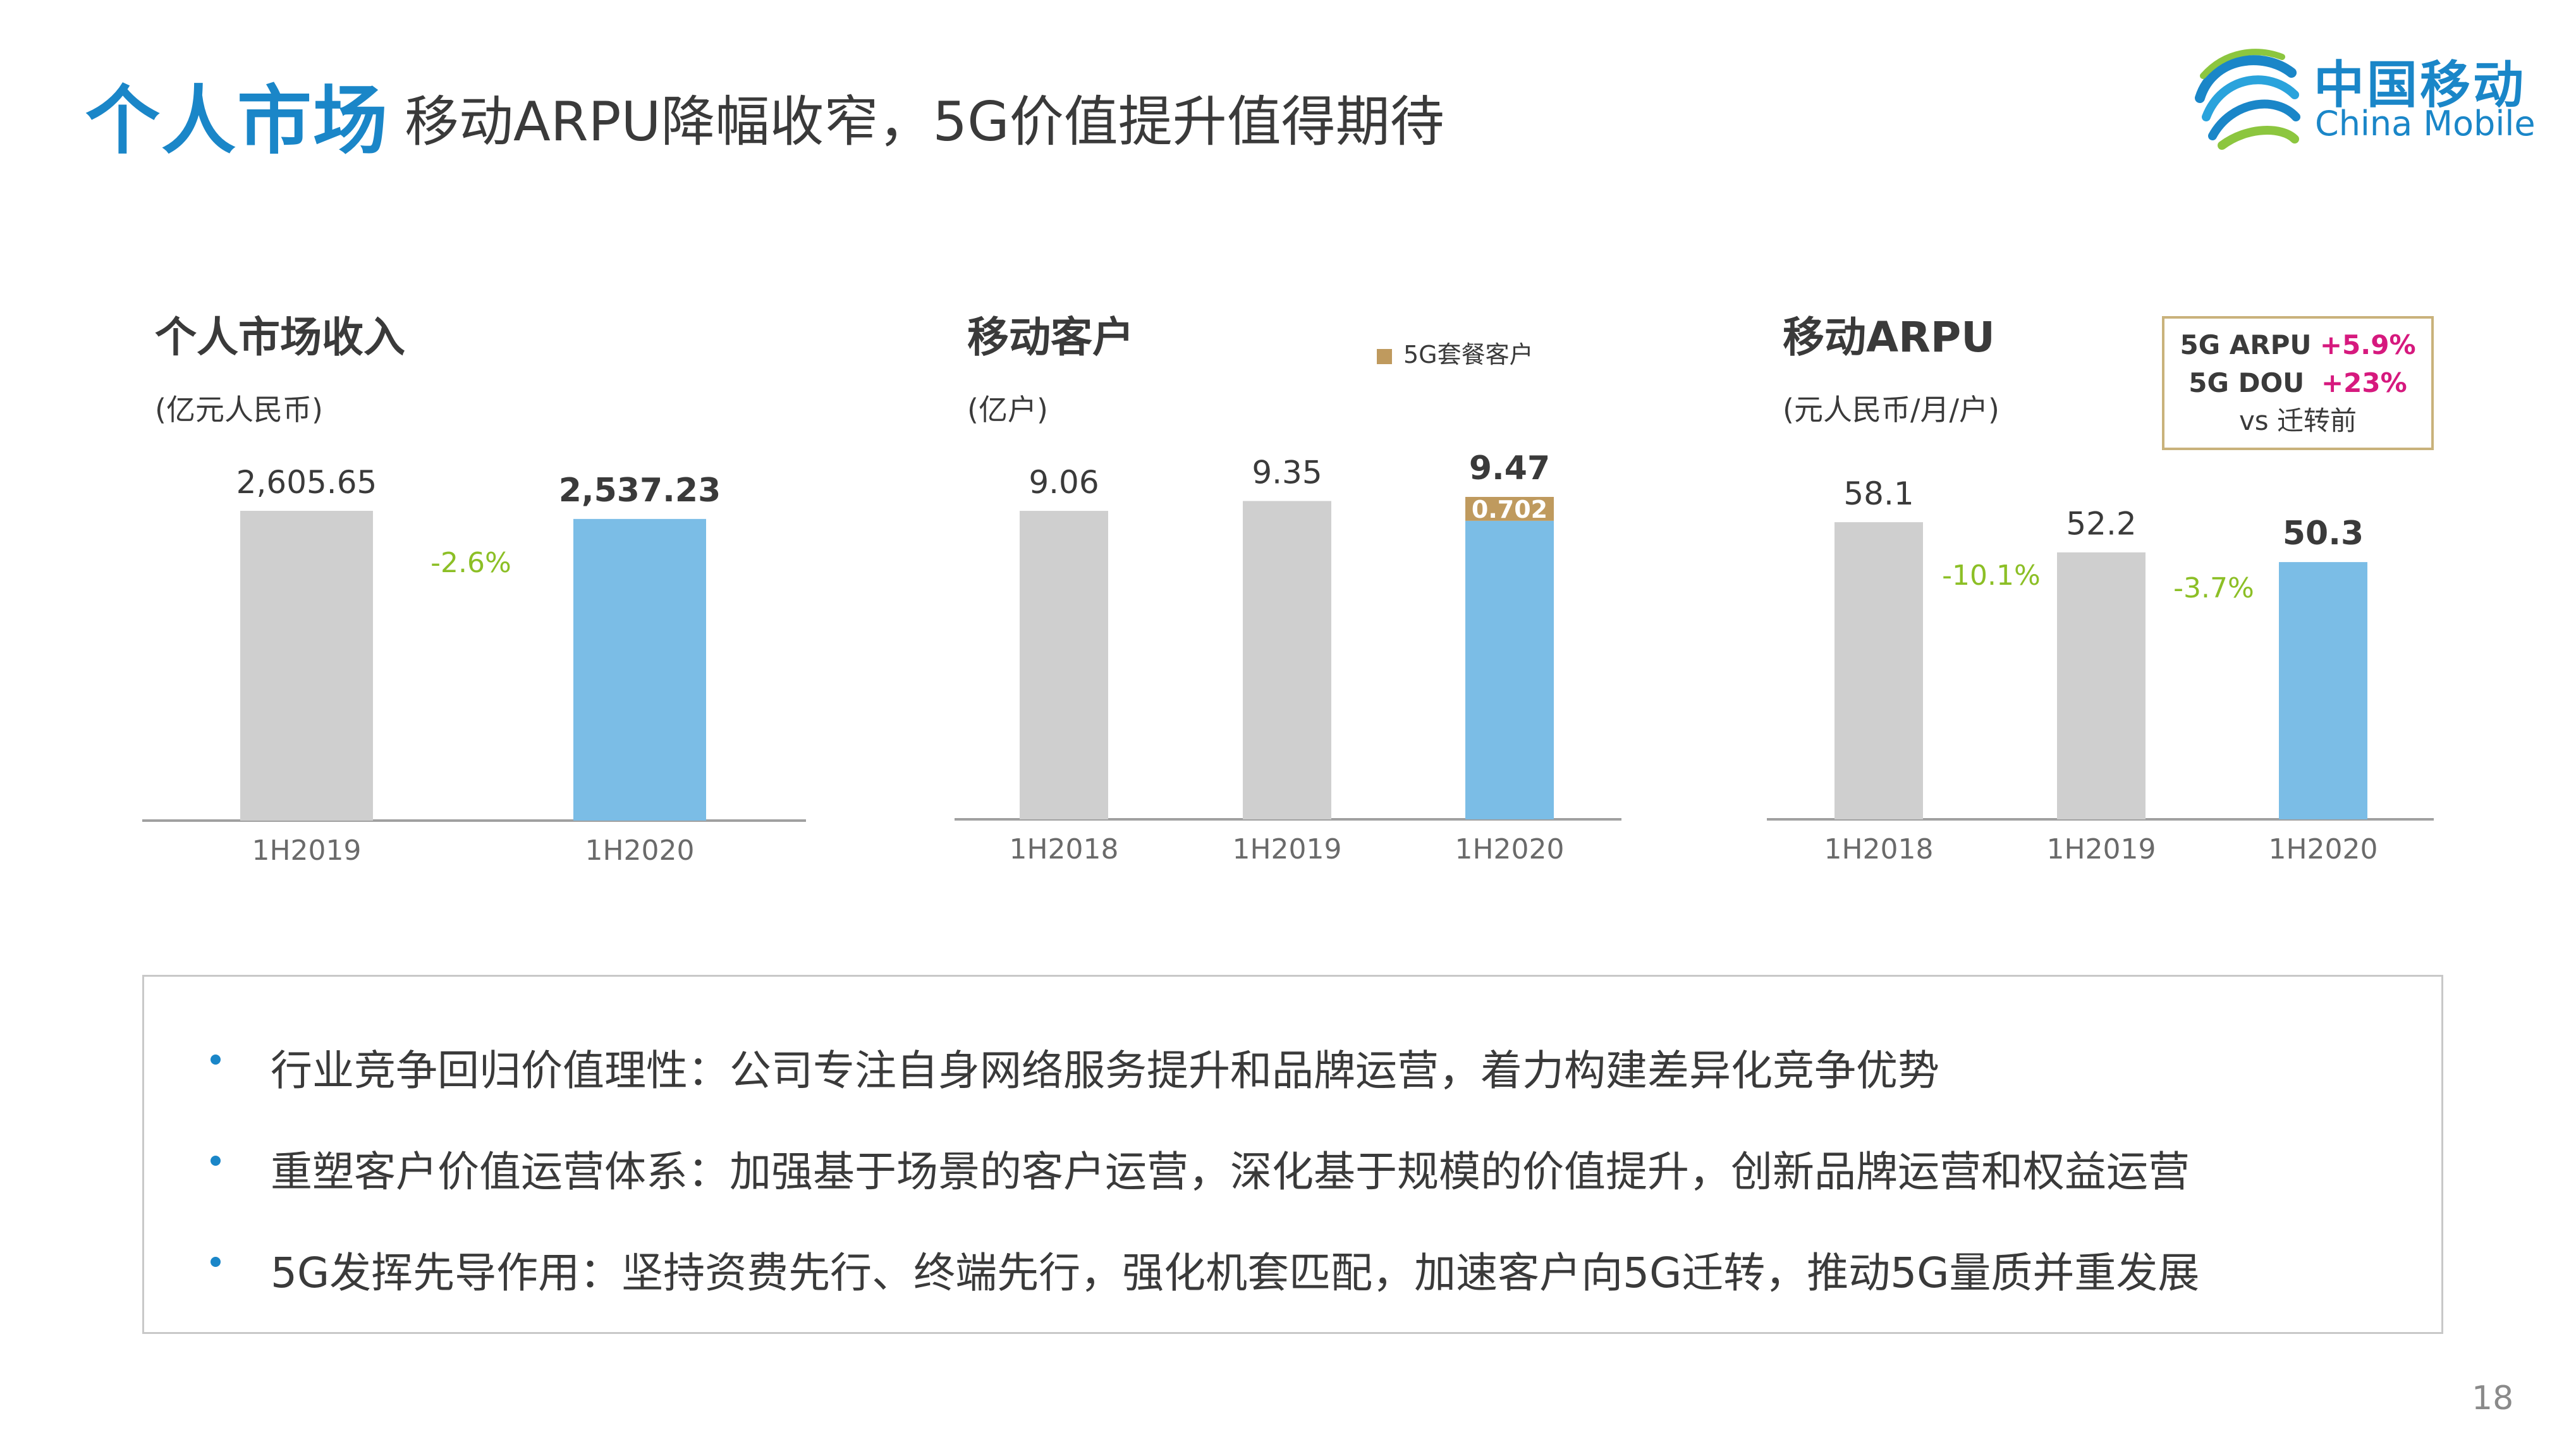  Describe the element at coordinates (640, 491) in the screenshot. I see `bar-value-label: 2,537.23` at that location.